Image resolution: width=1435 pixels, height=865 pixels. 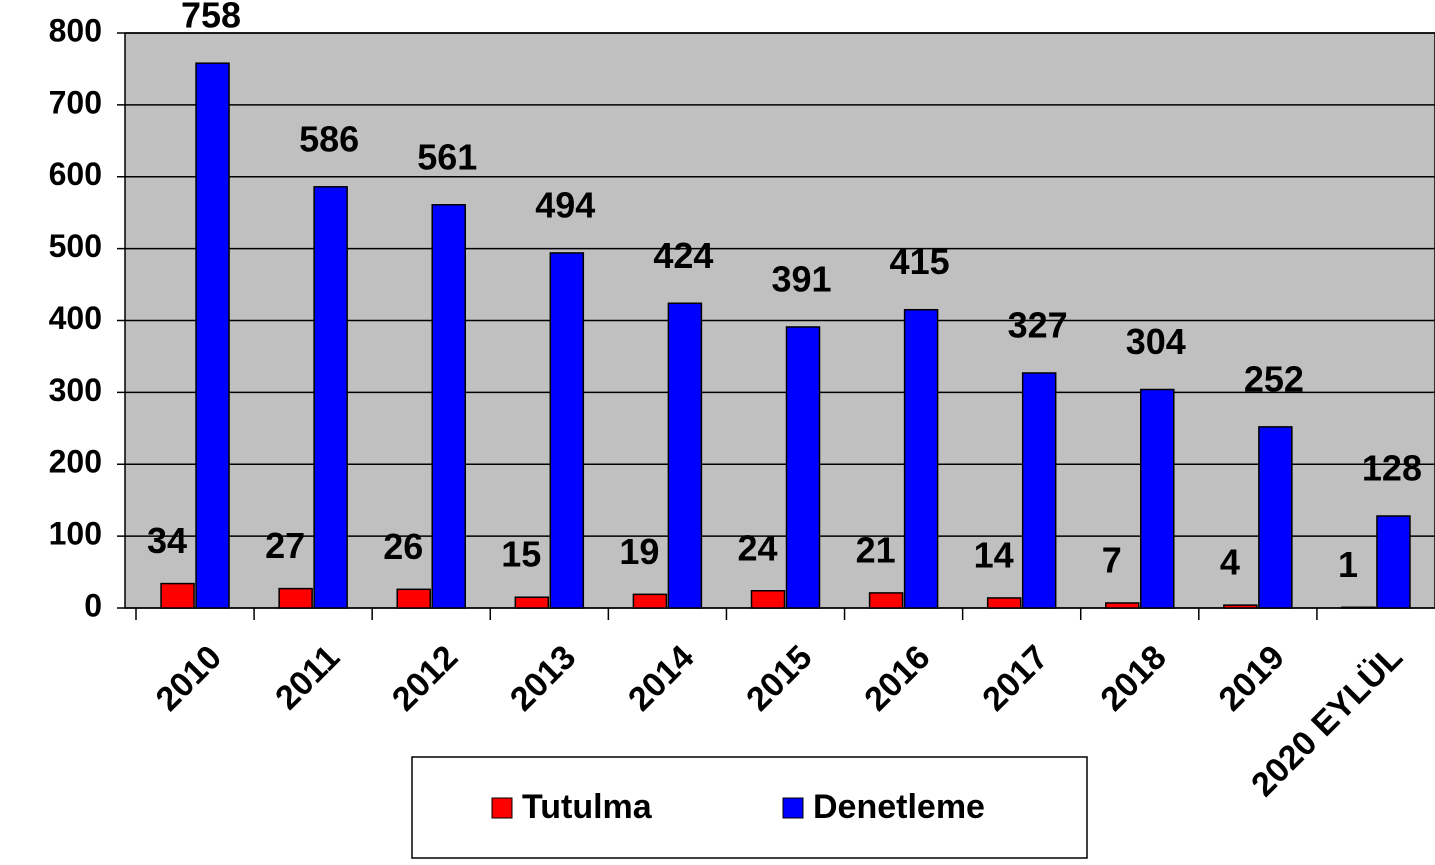 I want to click on data-label: 34, so click(x=167, y=540).